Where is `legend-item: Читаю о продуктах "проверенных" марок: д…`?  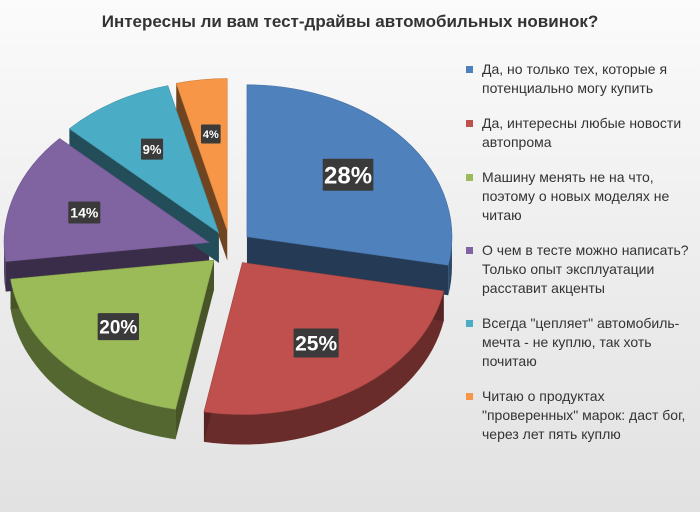 legend-item: Читаю о продуктах "проверенных" марок: д… is located at coordinates (578, 415).